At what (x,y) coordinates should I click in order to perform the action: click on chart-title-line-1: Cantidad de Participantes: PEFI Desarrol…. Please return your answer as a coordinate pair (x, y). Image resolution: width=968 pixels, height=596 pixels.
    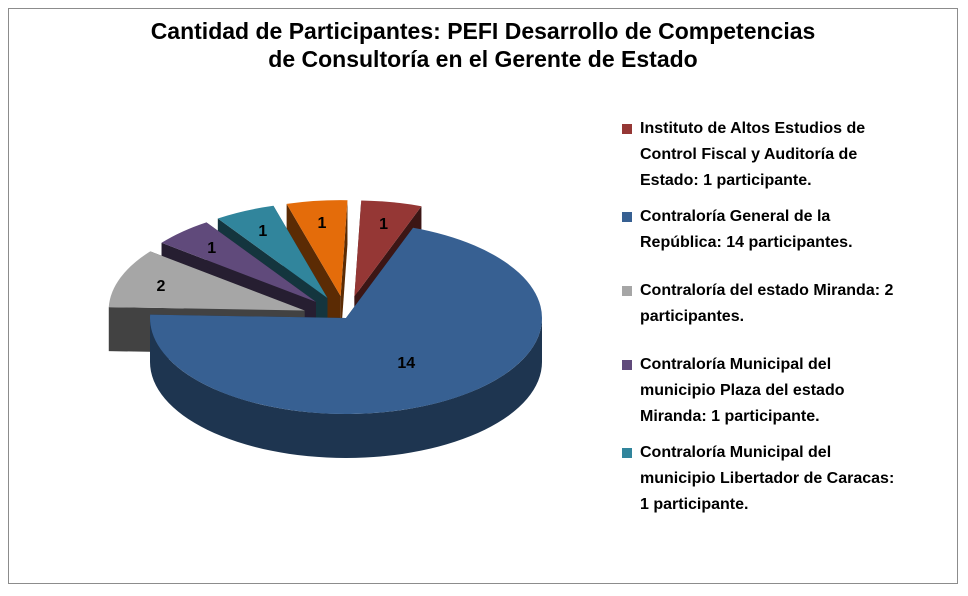
    Looking at the image, I should click on (483, 31).